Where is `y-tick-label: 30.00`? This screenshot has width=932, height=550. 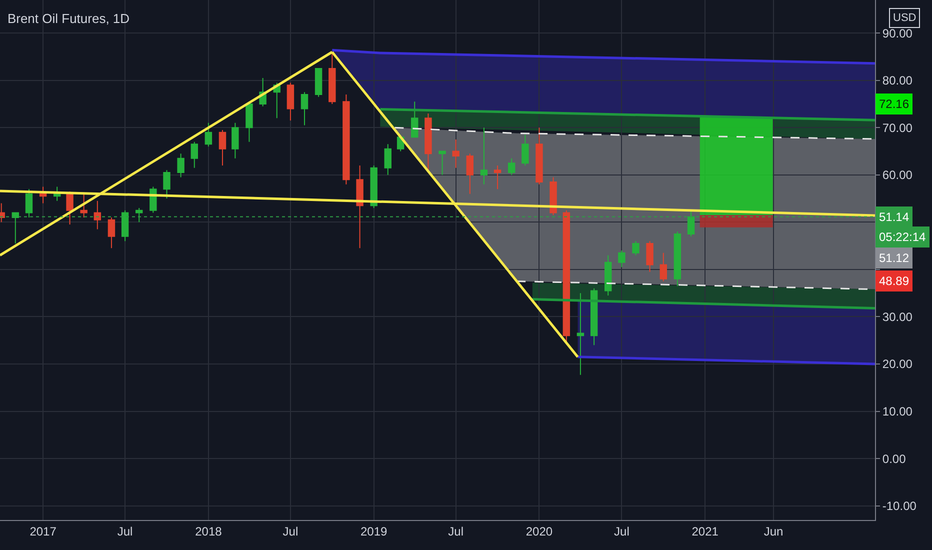 y-tick-label: 30.00 is located at coordinates (897, 317).